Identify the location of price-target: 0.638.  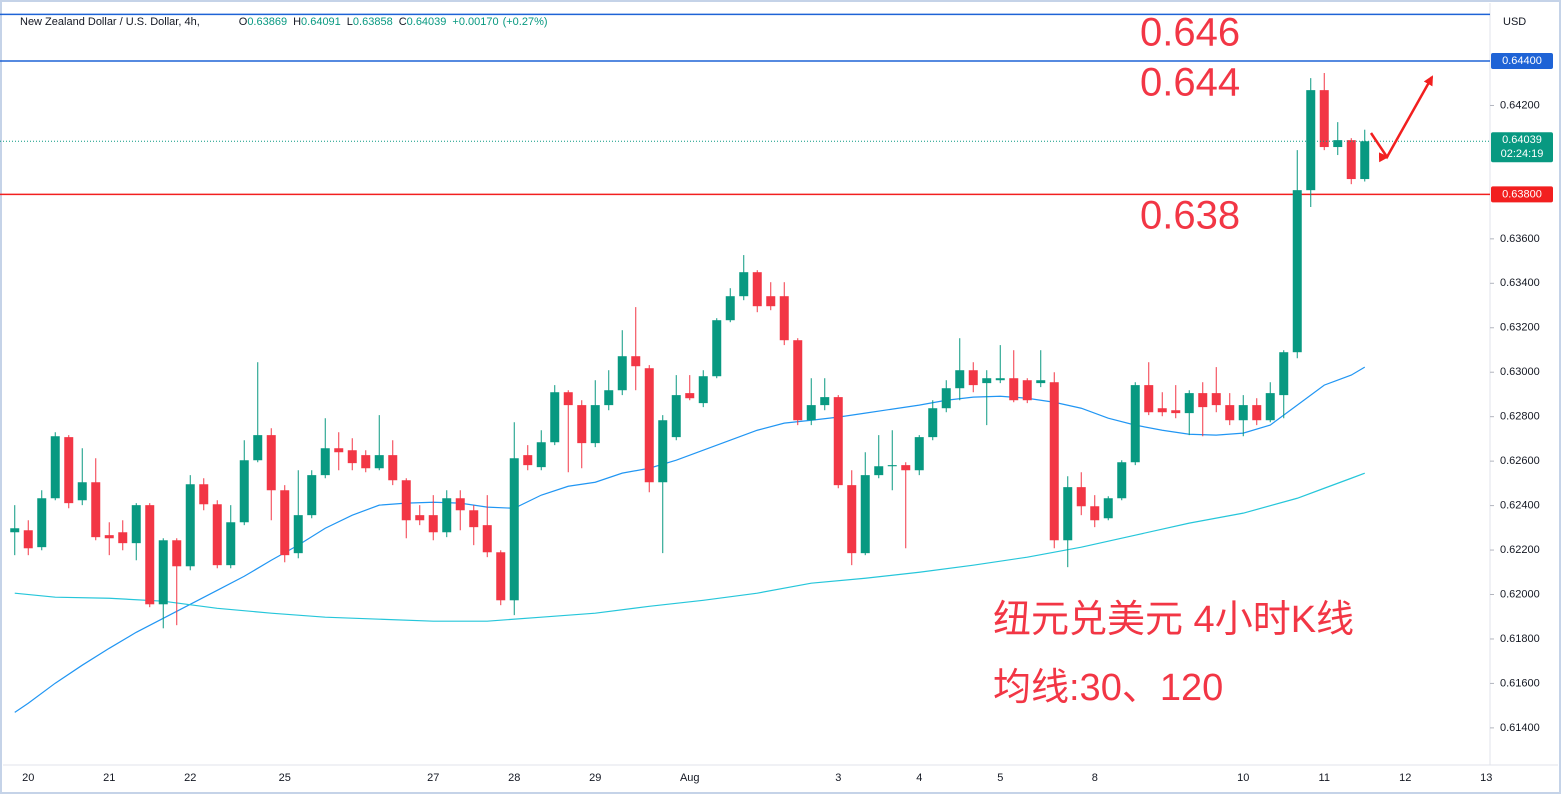
(1190, 216).